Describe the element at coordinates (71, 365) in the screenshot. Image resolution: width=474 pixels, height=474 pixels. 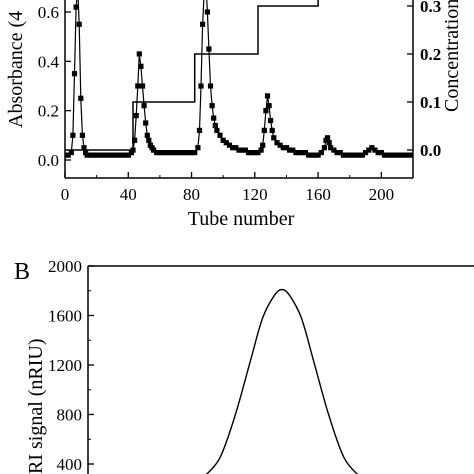
I see `panel-b-ticks: 400 800 1200 1600 2000` at that location.